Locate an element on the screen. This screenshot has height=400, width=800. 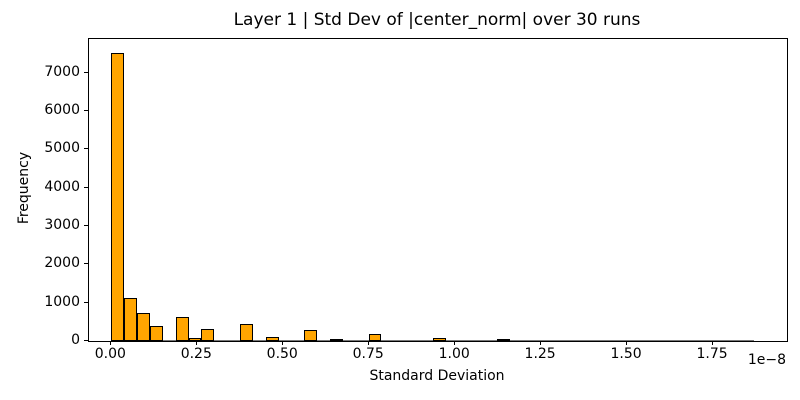
y-tick-label: 3000 is located at coordinates (62, 224).